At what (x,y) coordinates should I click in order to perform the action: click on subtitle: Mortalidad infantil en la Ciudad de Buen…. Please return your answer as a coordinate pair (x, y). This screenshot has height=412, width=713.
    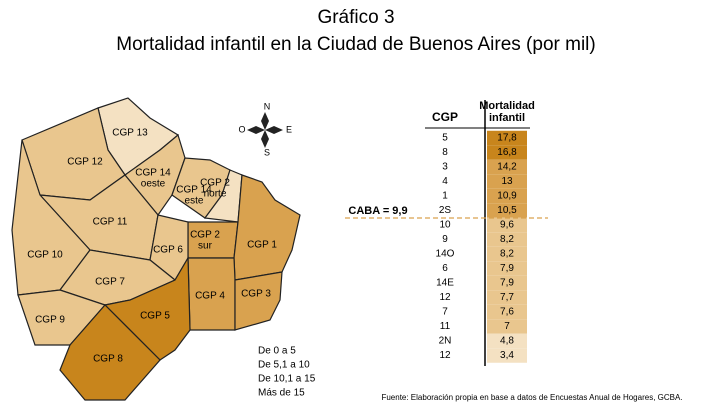
    Looking at the image, I should click on (355, 44).